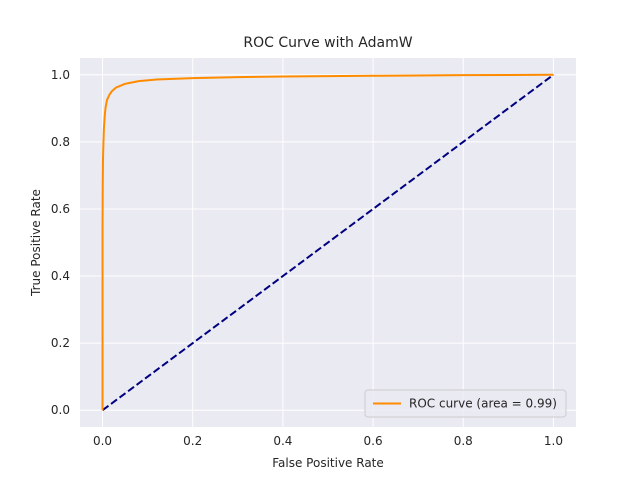  Describe the element at coordinates (327, 43) in the screenshot. I see `chart-title: ROC Curve with AdamW` at that location.